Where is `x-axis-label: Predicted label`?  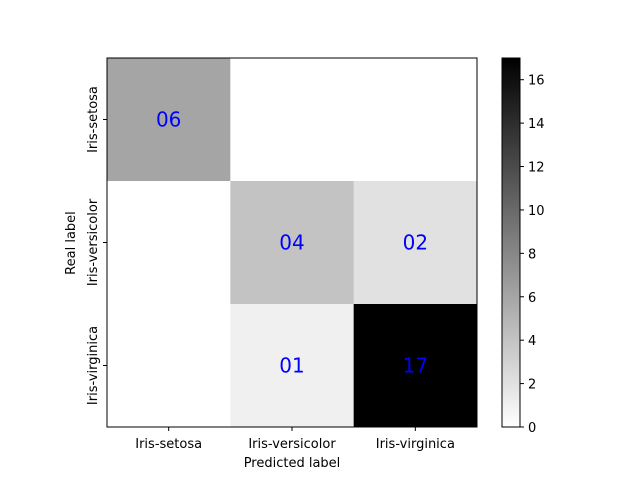 x-axis-label: Predicted label is located at coordinates (292, 463).